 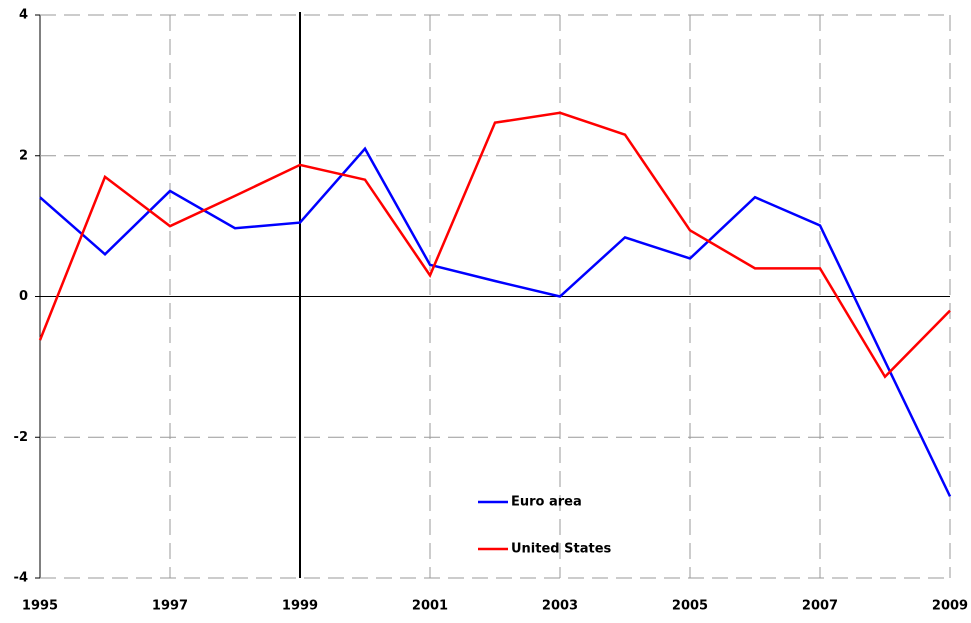 I want to click on y-tick-label: -4, so click(x=21, y=578).